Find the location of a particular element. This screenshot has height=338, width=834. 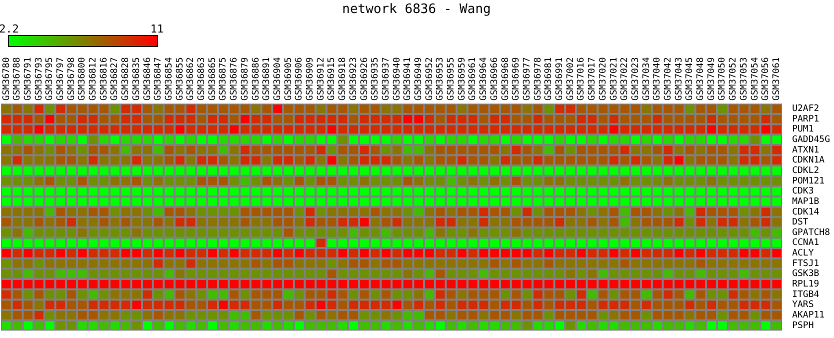

y-tick-label: CDK14 is located at coordinates (806, 212).